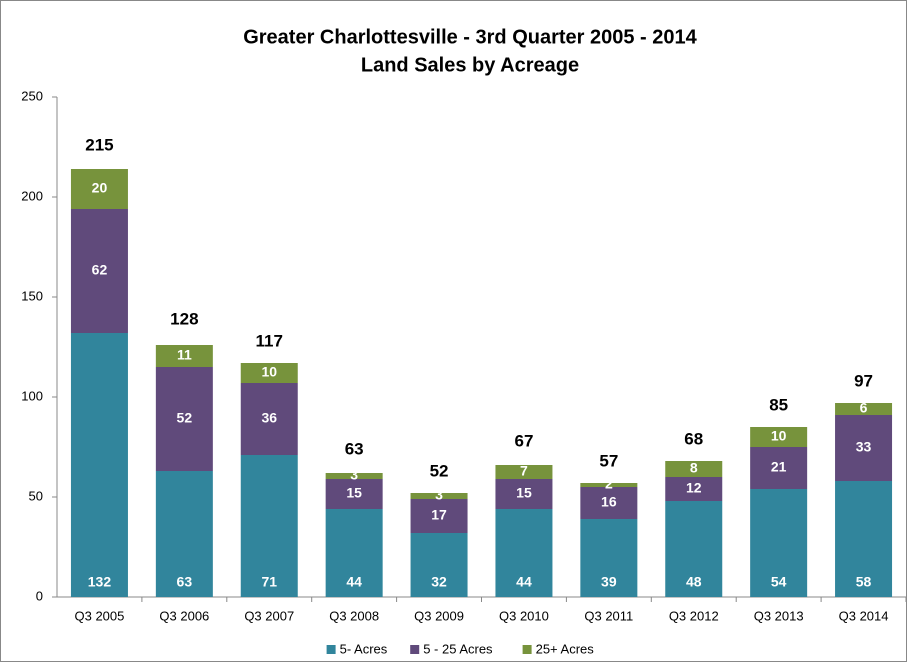  Describe the element at coordinates (523, 440) in the screenshot. I see `total-label: 67` at that location.